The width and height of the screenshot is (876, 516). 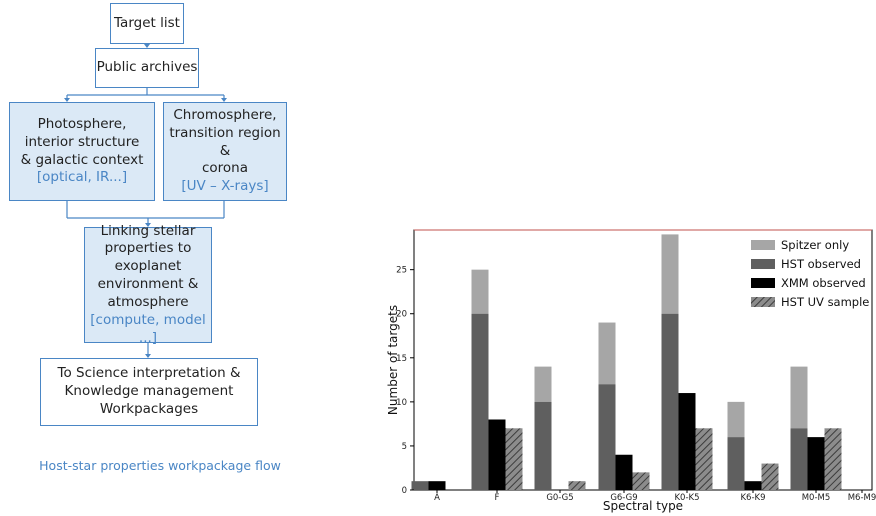 I want to click on x-tick-label: G0-G5, so click(x=559, y=498).